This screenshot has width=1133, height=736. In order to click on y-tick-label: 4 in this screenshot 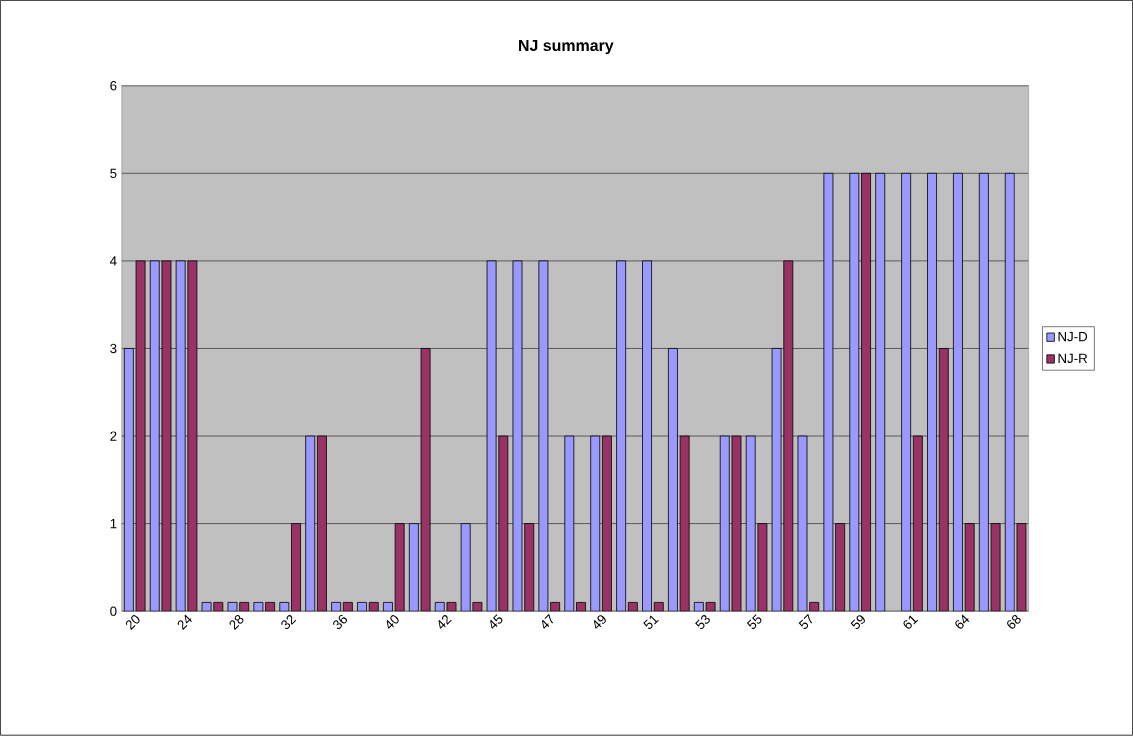, I will do `click(113, 261)`.